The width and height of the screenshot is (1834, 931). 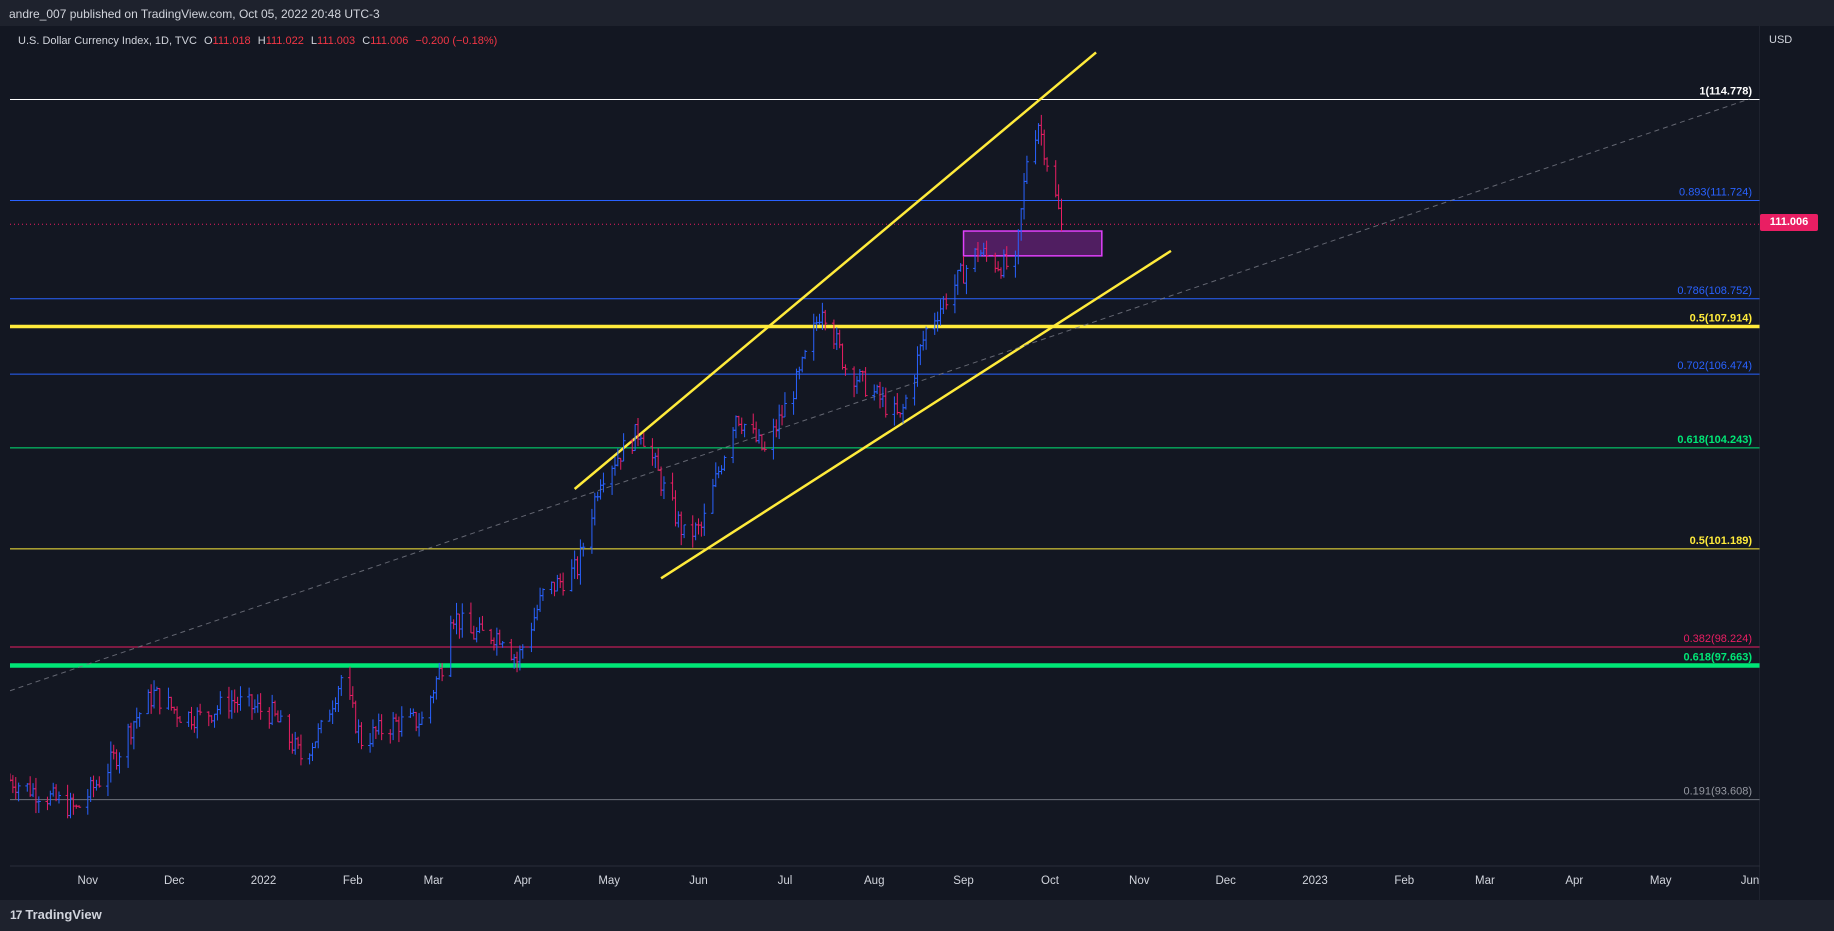 I want to click on time-axis-label: 2022, so click(x=264, y=881).